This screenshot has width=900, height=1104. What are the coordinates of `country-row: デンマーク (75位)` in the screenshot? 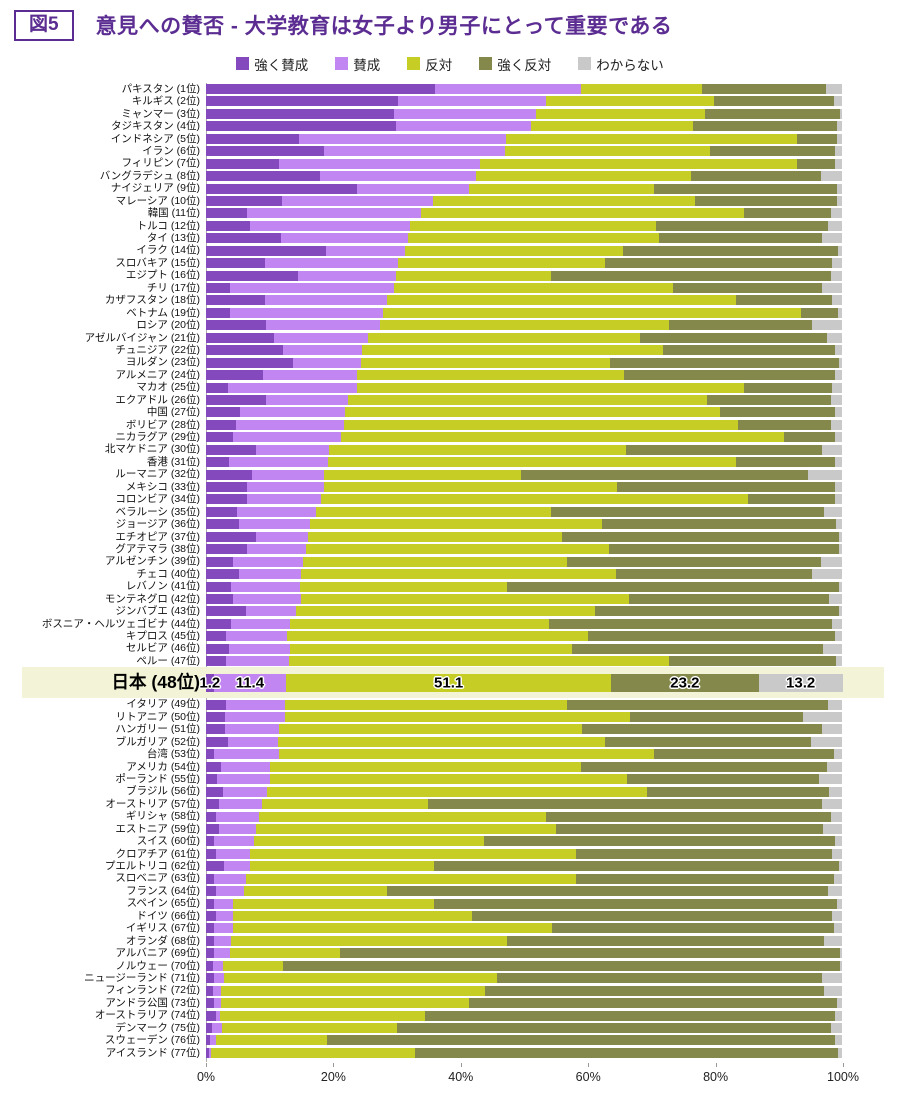 It's located at (450, 1028).